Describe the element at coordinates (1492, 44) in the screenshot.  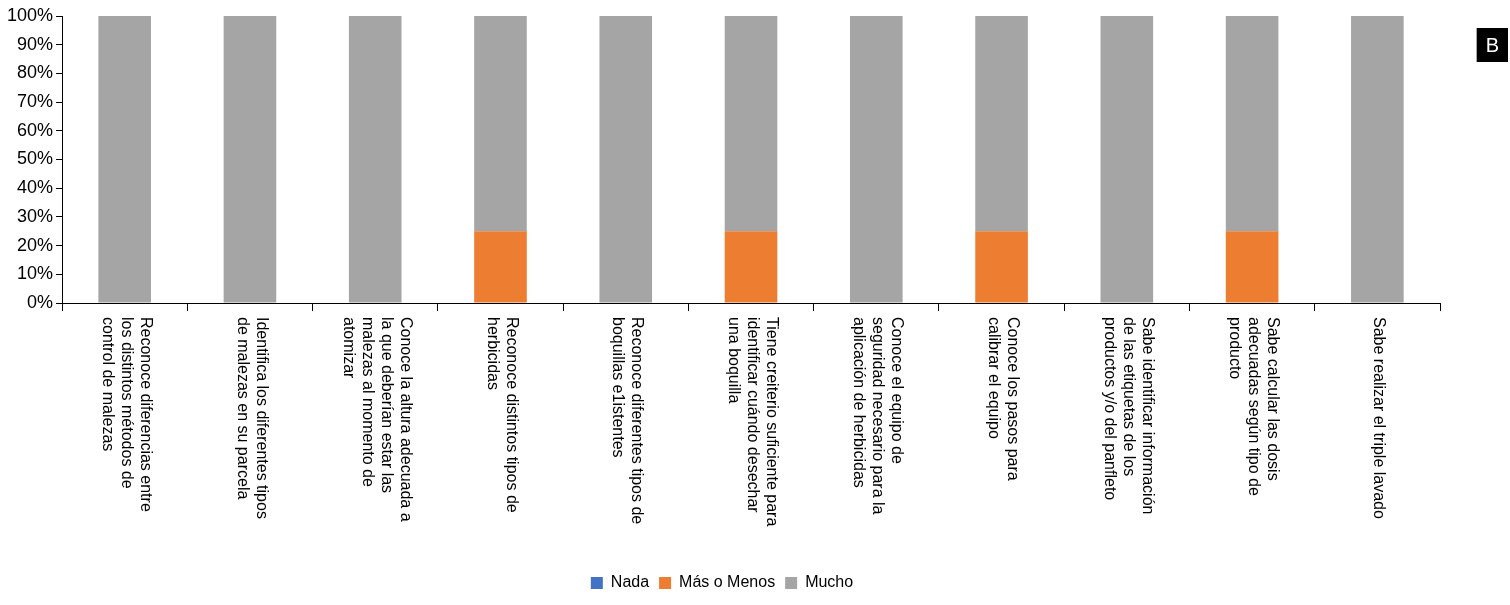
I see `text: B` at that location.